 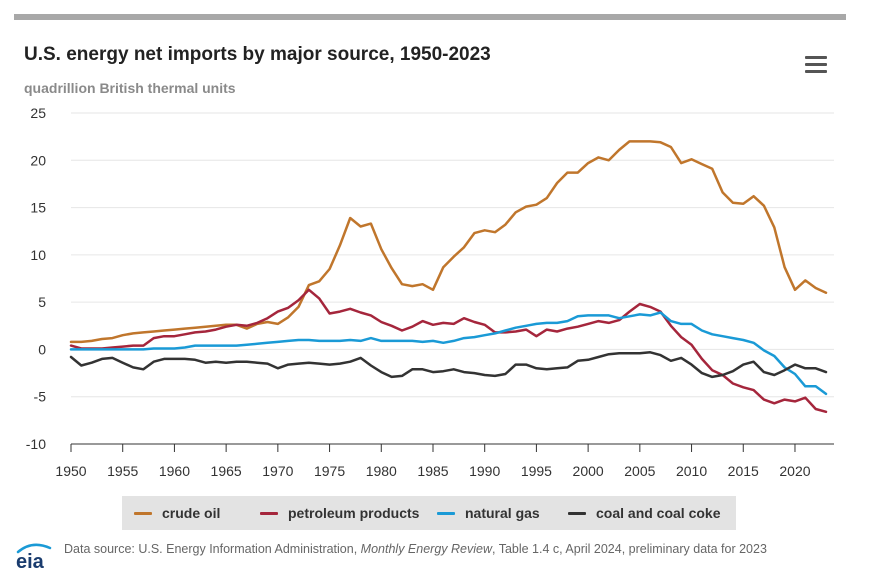 What do you see at coordinates (816, 65) in the screenshot?
I see `hamburger-menu-icon` at bounding box center [816, 65].